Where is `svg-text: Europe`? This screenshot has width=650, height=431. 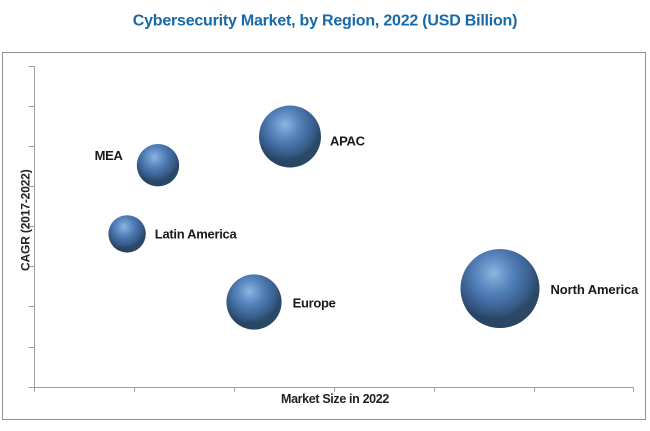 svg-text: Europe is located at coordinates (314, 303).